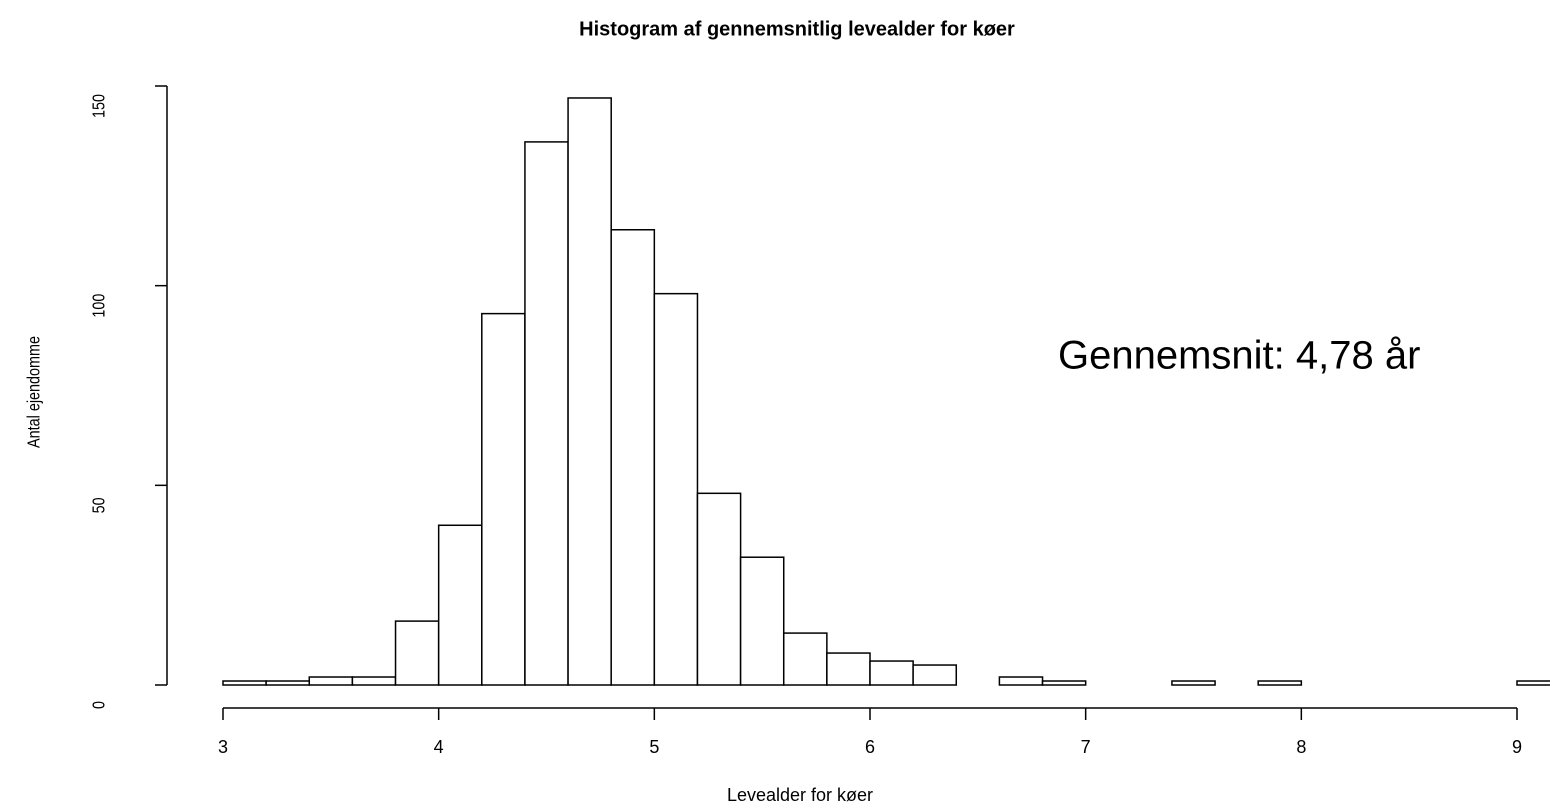 The width and height of the screenshot is (1550, 808). I want to click on x-tick-label: 9, so click(1517, 747).